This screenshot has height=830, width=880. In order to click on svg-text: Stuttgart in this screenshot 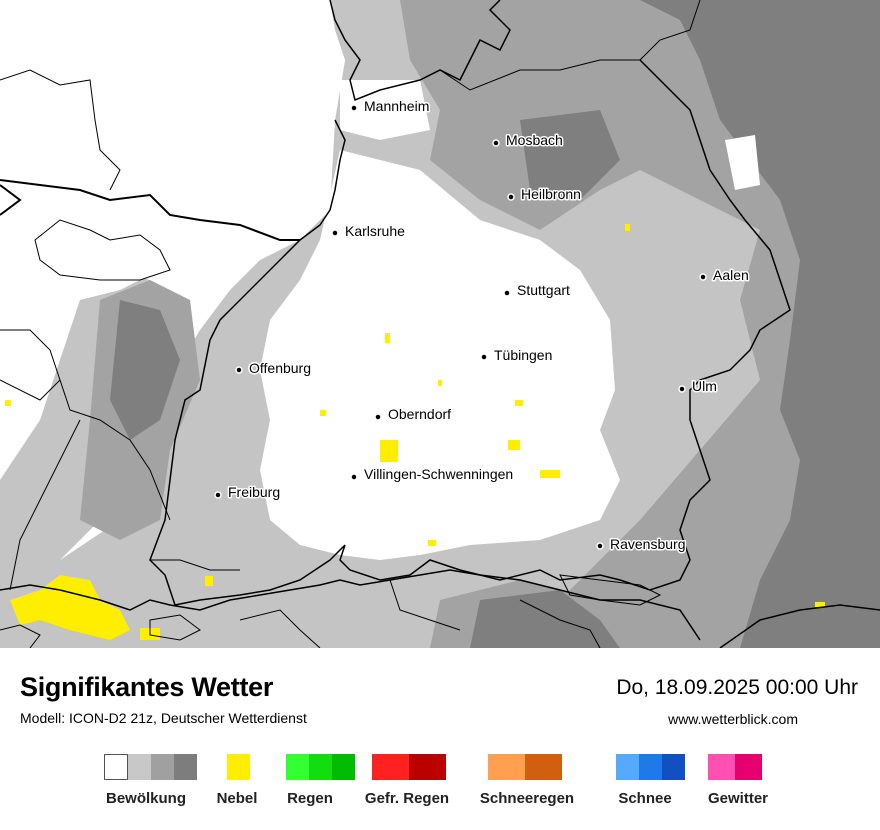, I will do `click(543, 290)`.